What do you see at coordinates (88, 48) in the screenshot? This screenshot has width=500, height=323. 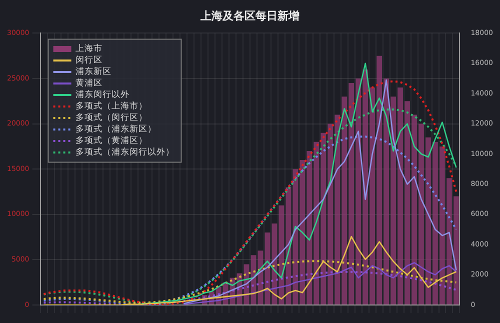 I see `legend-label: 上海市` at bounding box center [88, 48].